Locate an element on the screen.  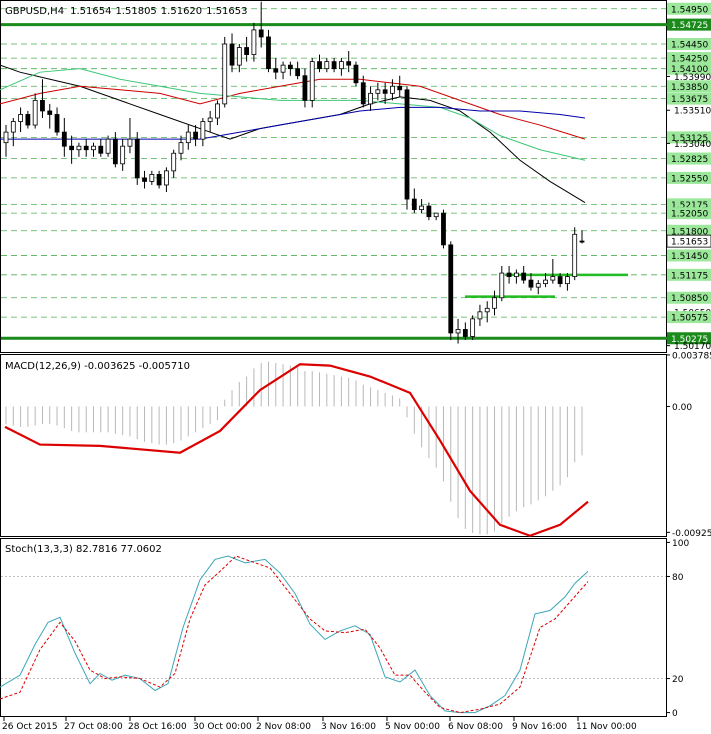
moving-average-line is located at coordinates (293, 114).